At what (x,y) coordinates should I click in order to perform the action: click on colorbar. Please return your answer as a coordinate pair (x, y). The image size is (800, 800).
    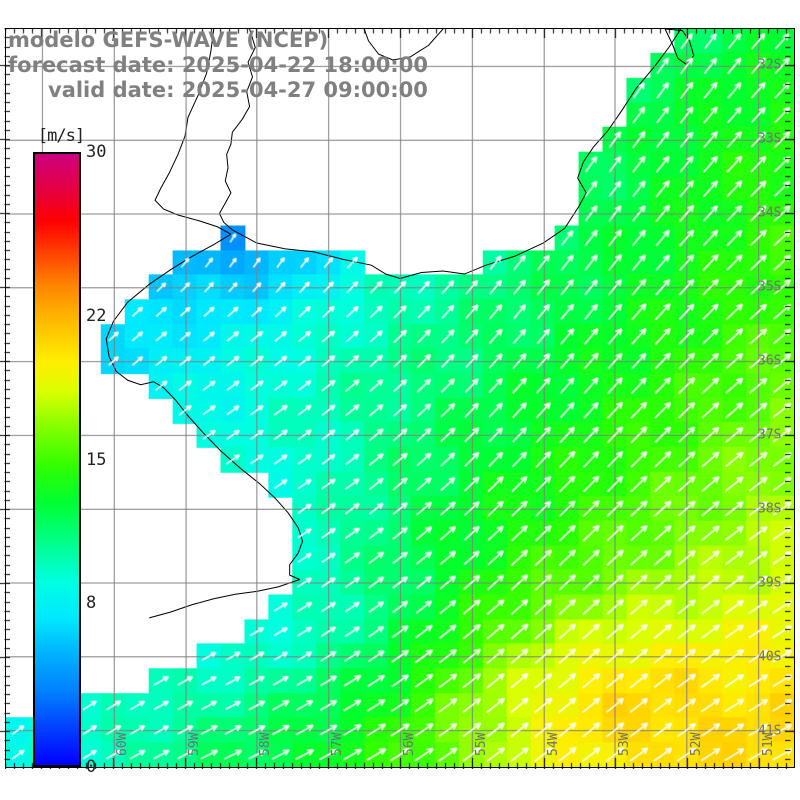
    Looking at the image, I should click on (57, 459).